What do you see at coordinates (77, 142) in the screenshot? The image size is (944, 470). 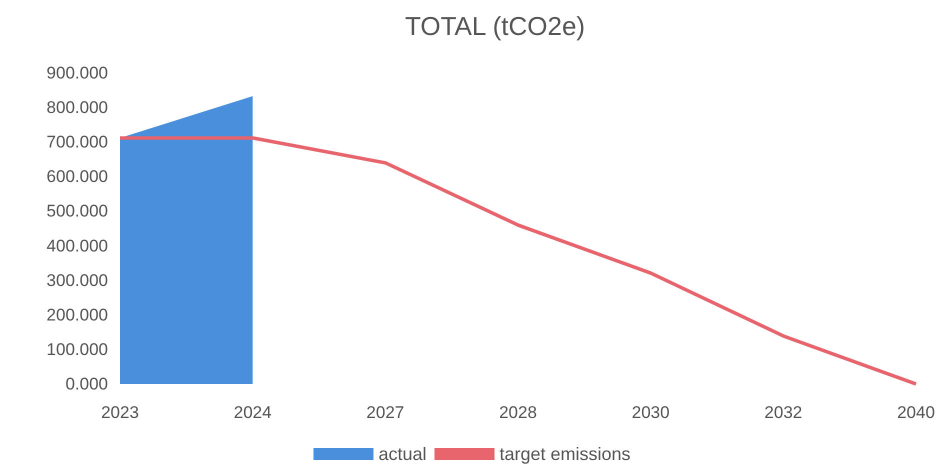 I see `y-tick-label: 700.000` at bounding box center [77, 142].